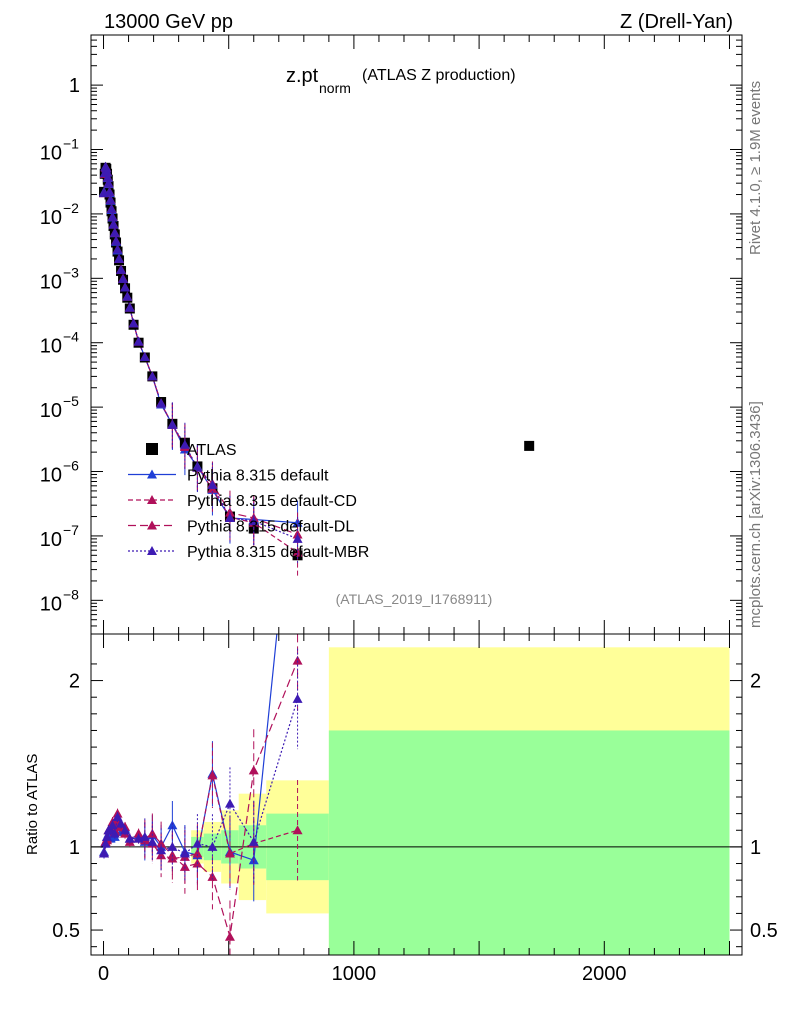 The image size is (786, 1024). What do you see at coordinates (74, 848) in the screenshot?
I see `ratio-y-tick-label: 1` at bounding box center [74, 848].